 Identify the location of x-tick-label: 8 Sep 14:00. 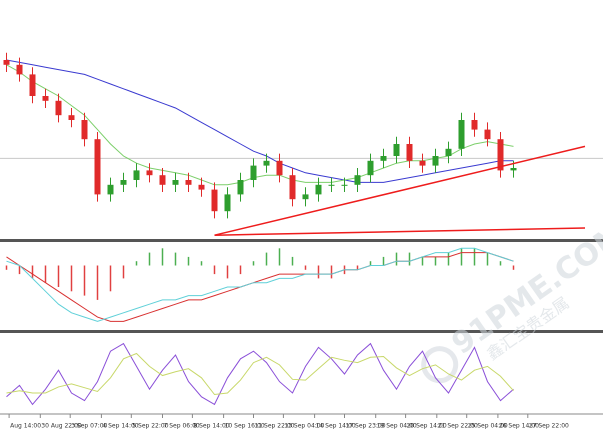
(211, 426).